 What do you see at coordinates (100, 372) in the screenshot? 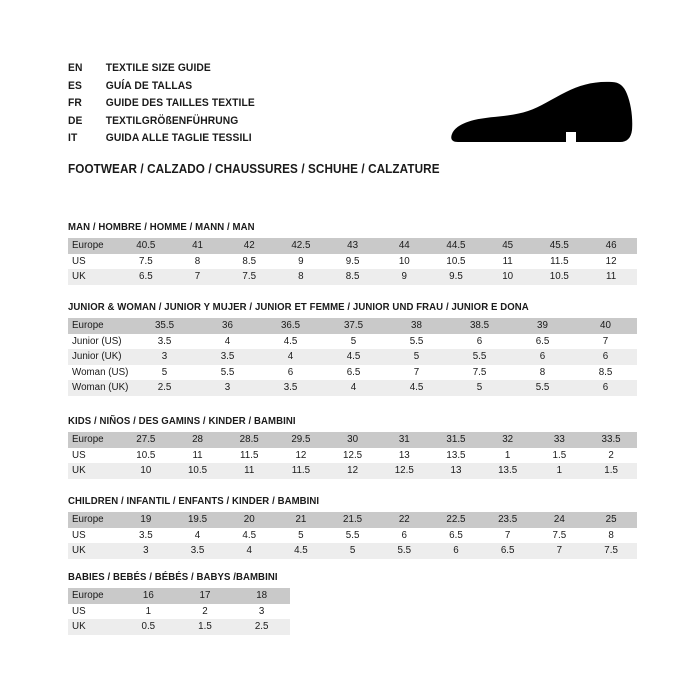
I see `size-row-label: Woman (US)` at bounding box center [100, 372].